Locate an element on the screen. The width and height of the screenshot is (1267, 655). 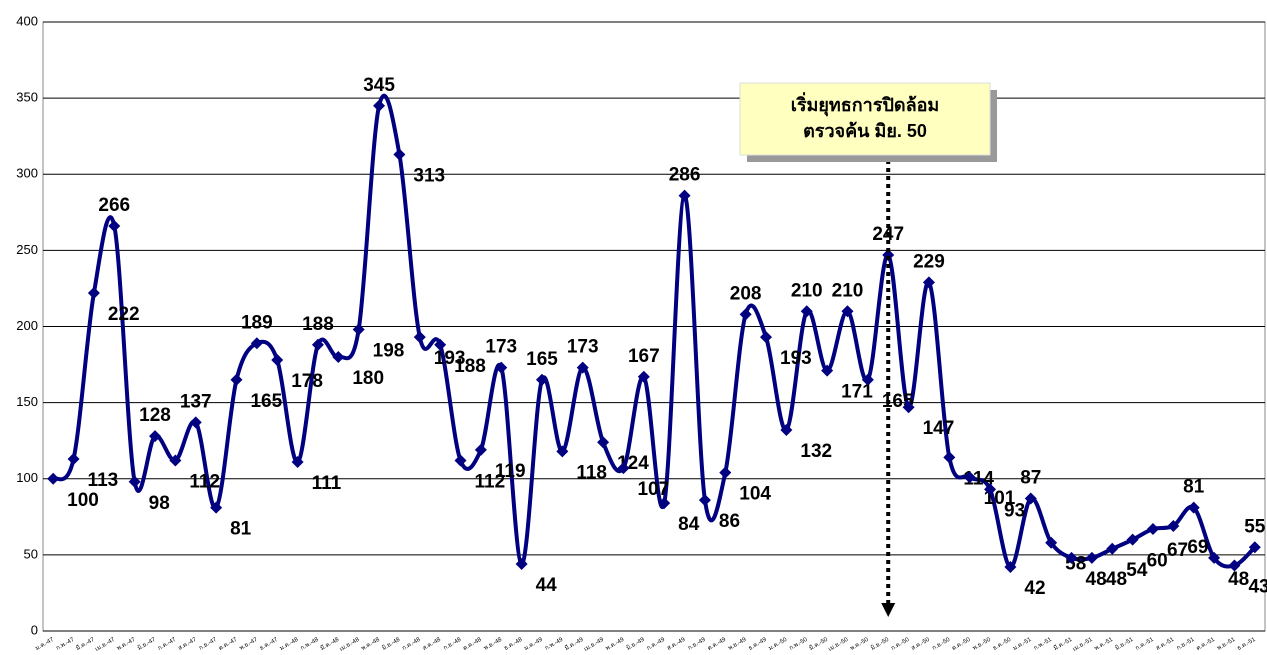
x-tick-label: ก.พ.-51 is located at coordinates (1042, 644).